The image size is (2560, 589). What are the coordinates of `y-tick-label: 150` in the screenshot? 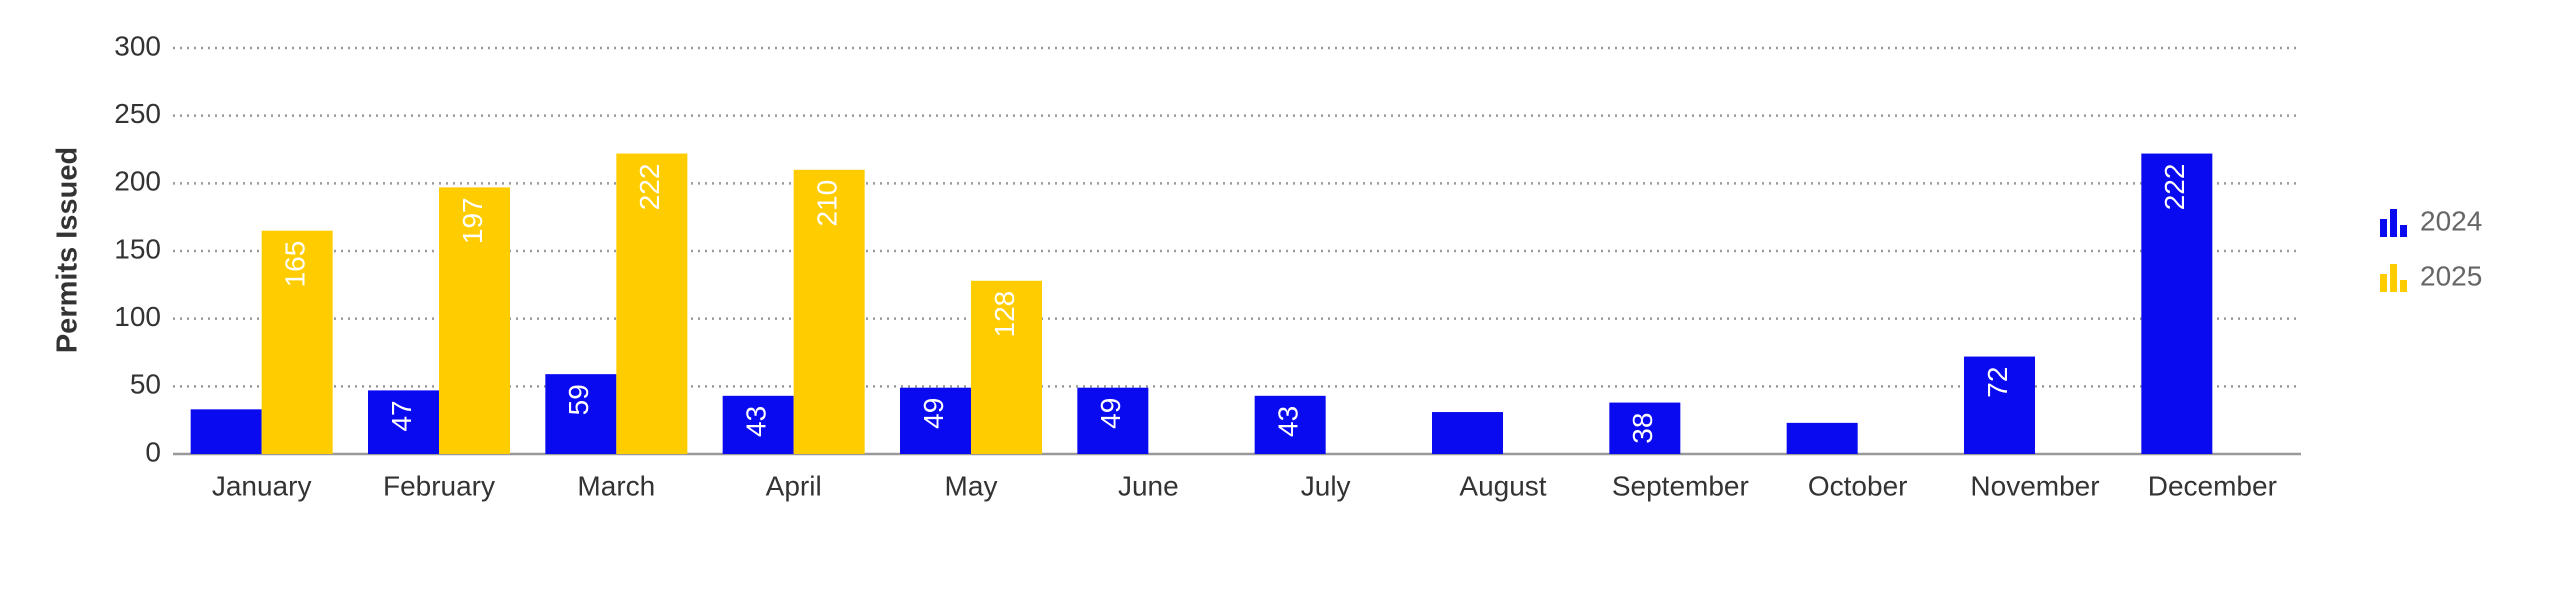 It's located at (137, 248).